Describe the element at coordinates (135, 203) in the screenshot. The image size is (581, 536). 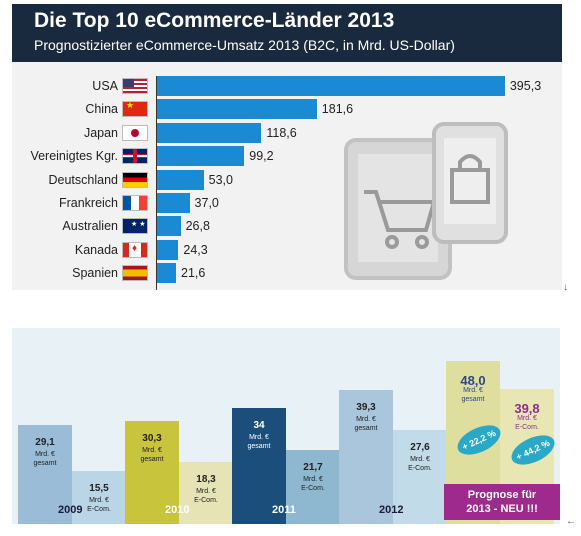
I see `france-flag-icon` at that location.